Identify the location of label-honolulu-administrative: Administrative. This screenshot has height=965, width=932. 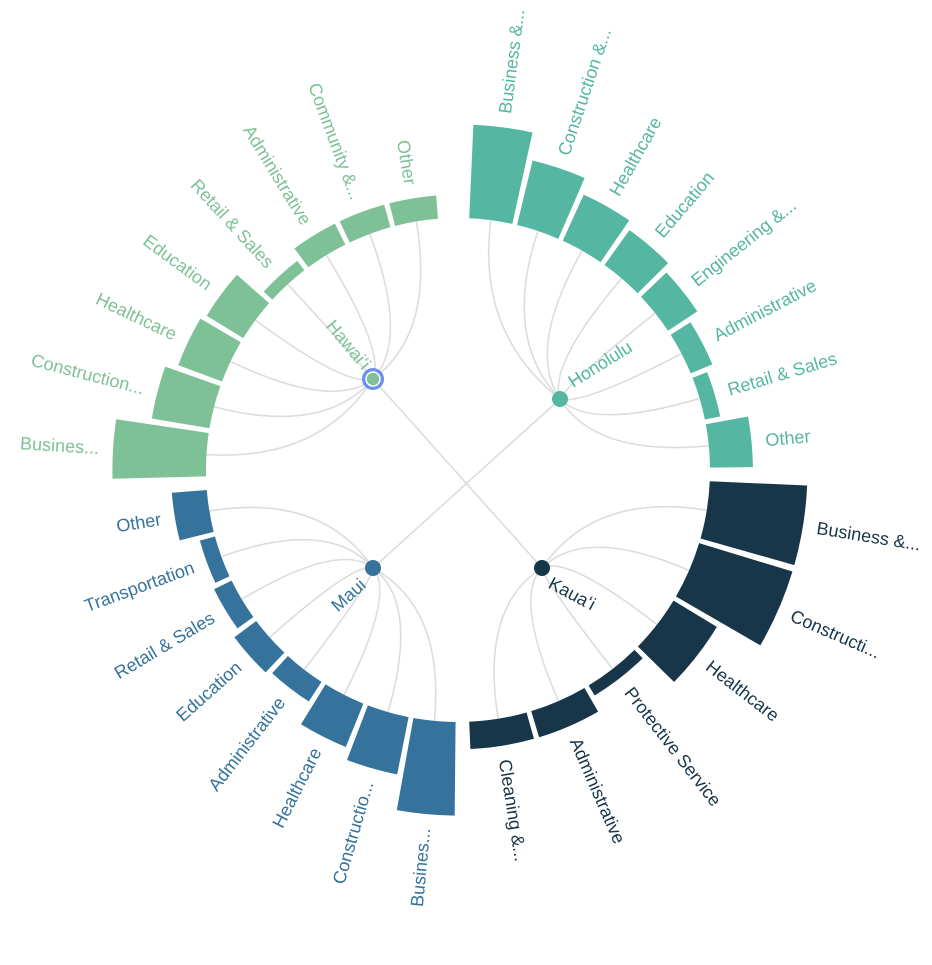
(765, 310).